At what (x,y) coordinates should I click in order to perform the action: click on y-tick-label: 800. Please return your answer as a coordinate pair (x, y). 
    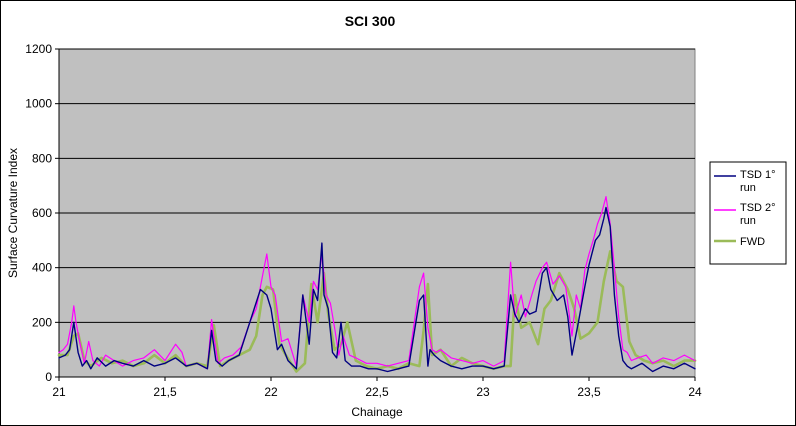
    Looking at the image, I should click on (42, 158).